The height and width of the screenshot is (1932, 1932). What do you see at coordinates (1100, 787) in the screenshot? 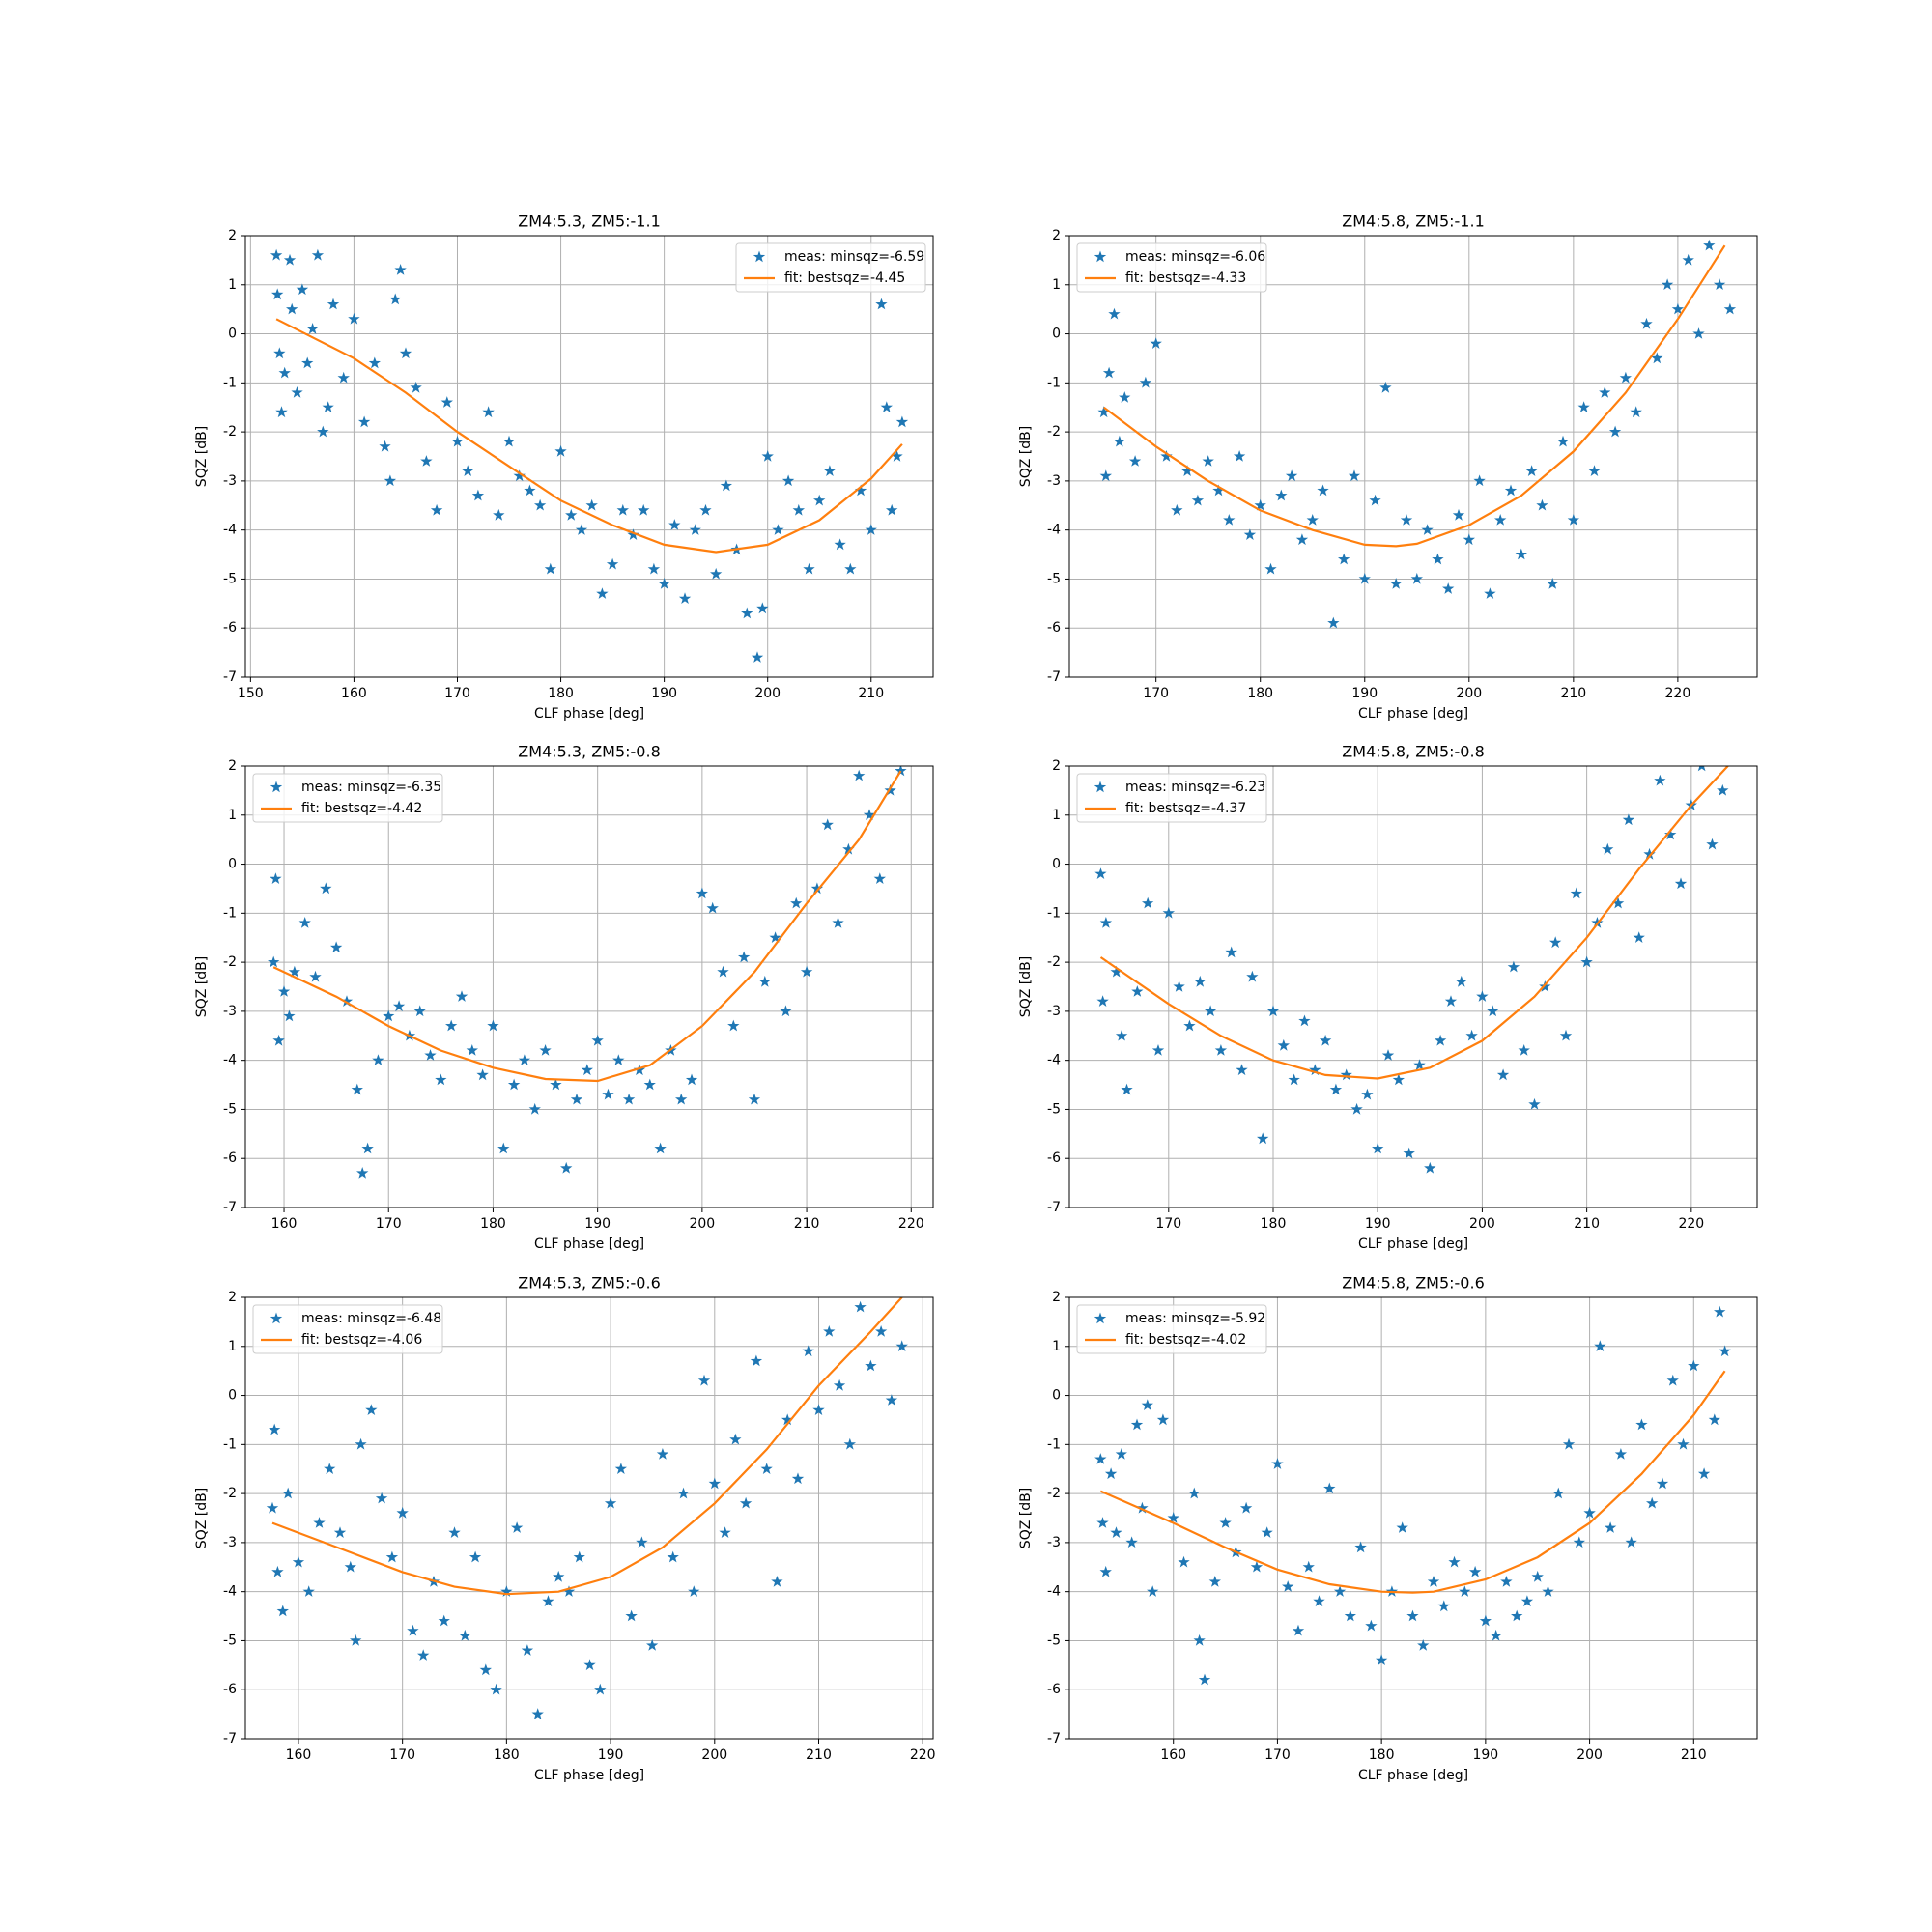
I see `legend-marker` at bounding box center [1100, 787].